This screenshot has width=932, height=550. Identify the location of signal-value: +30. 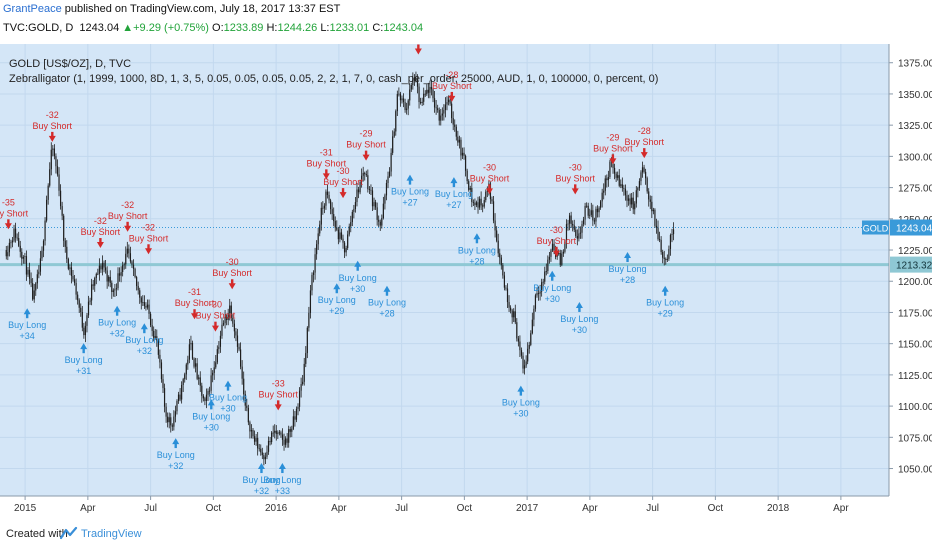
(579, 330).